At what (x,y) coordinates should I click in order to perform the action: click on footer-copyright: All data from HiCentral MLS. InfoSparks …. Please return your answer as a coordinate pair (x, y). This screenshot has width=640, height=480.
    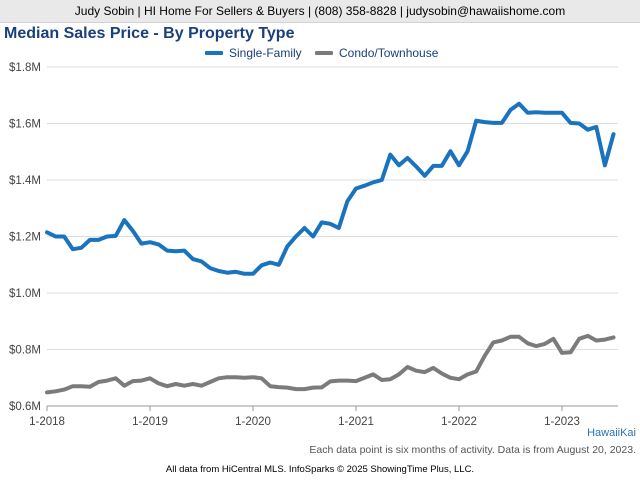
    Looking at the image, I should click on (320, 469).